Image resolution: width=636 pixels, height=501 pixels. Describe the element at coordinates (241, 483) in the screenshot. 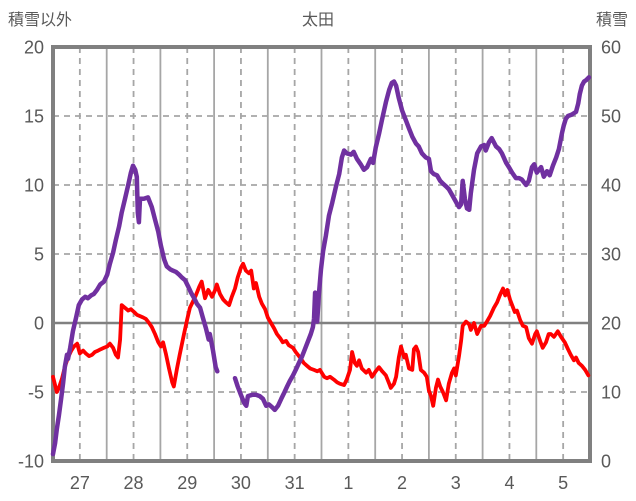

I see `x-tick-label: 30` at that location.